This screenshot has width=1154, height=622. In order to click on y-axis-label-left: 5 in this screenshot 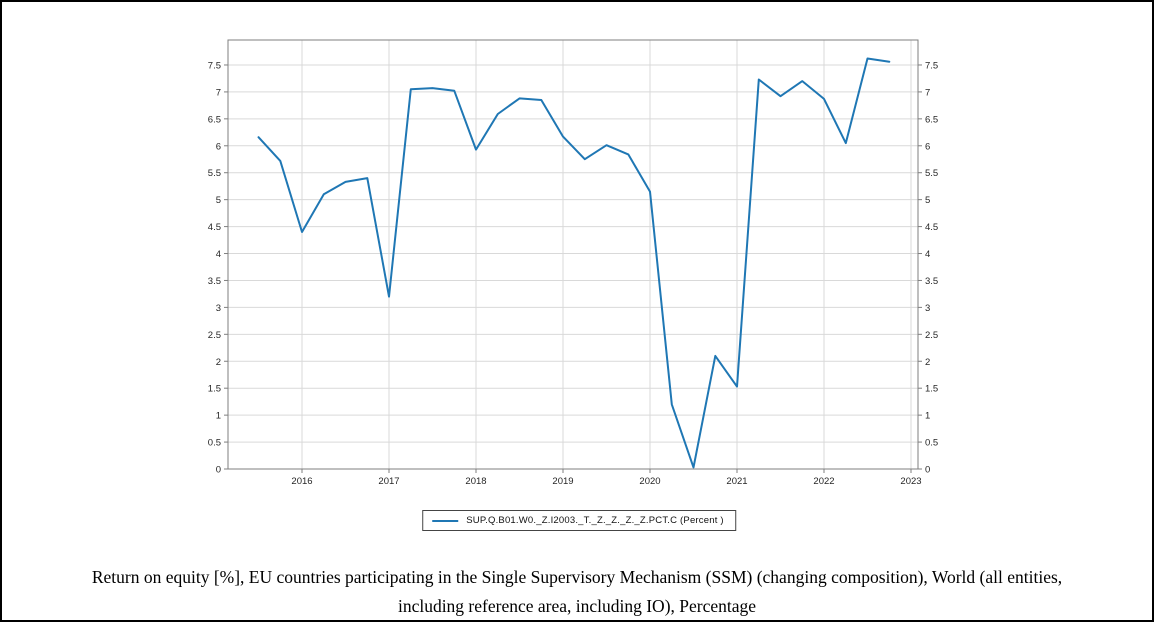, I will do `click(218, 200)`.